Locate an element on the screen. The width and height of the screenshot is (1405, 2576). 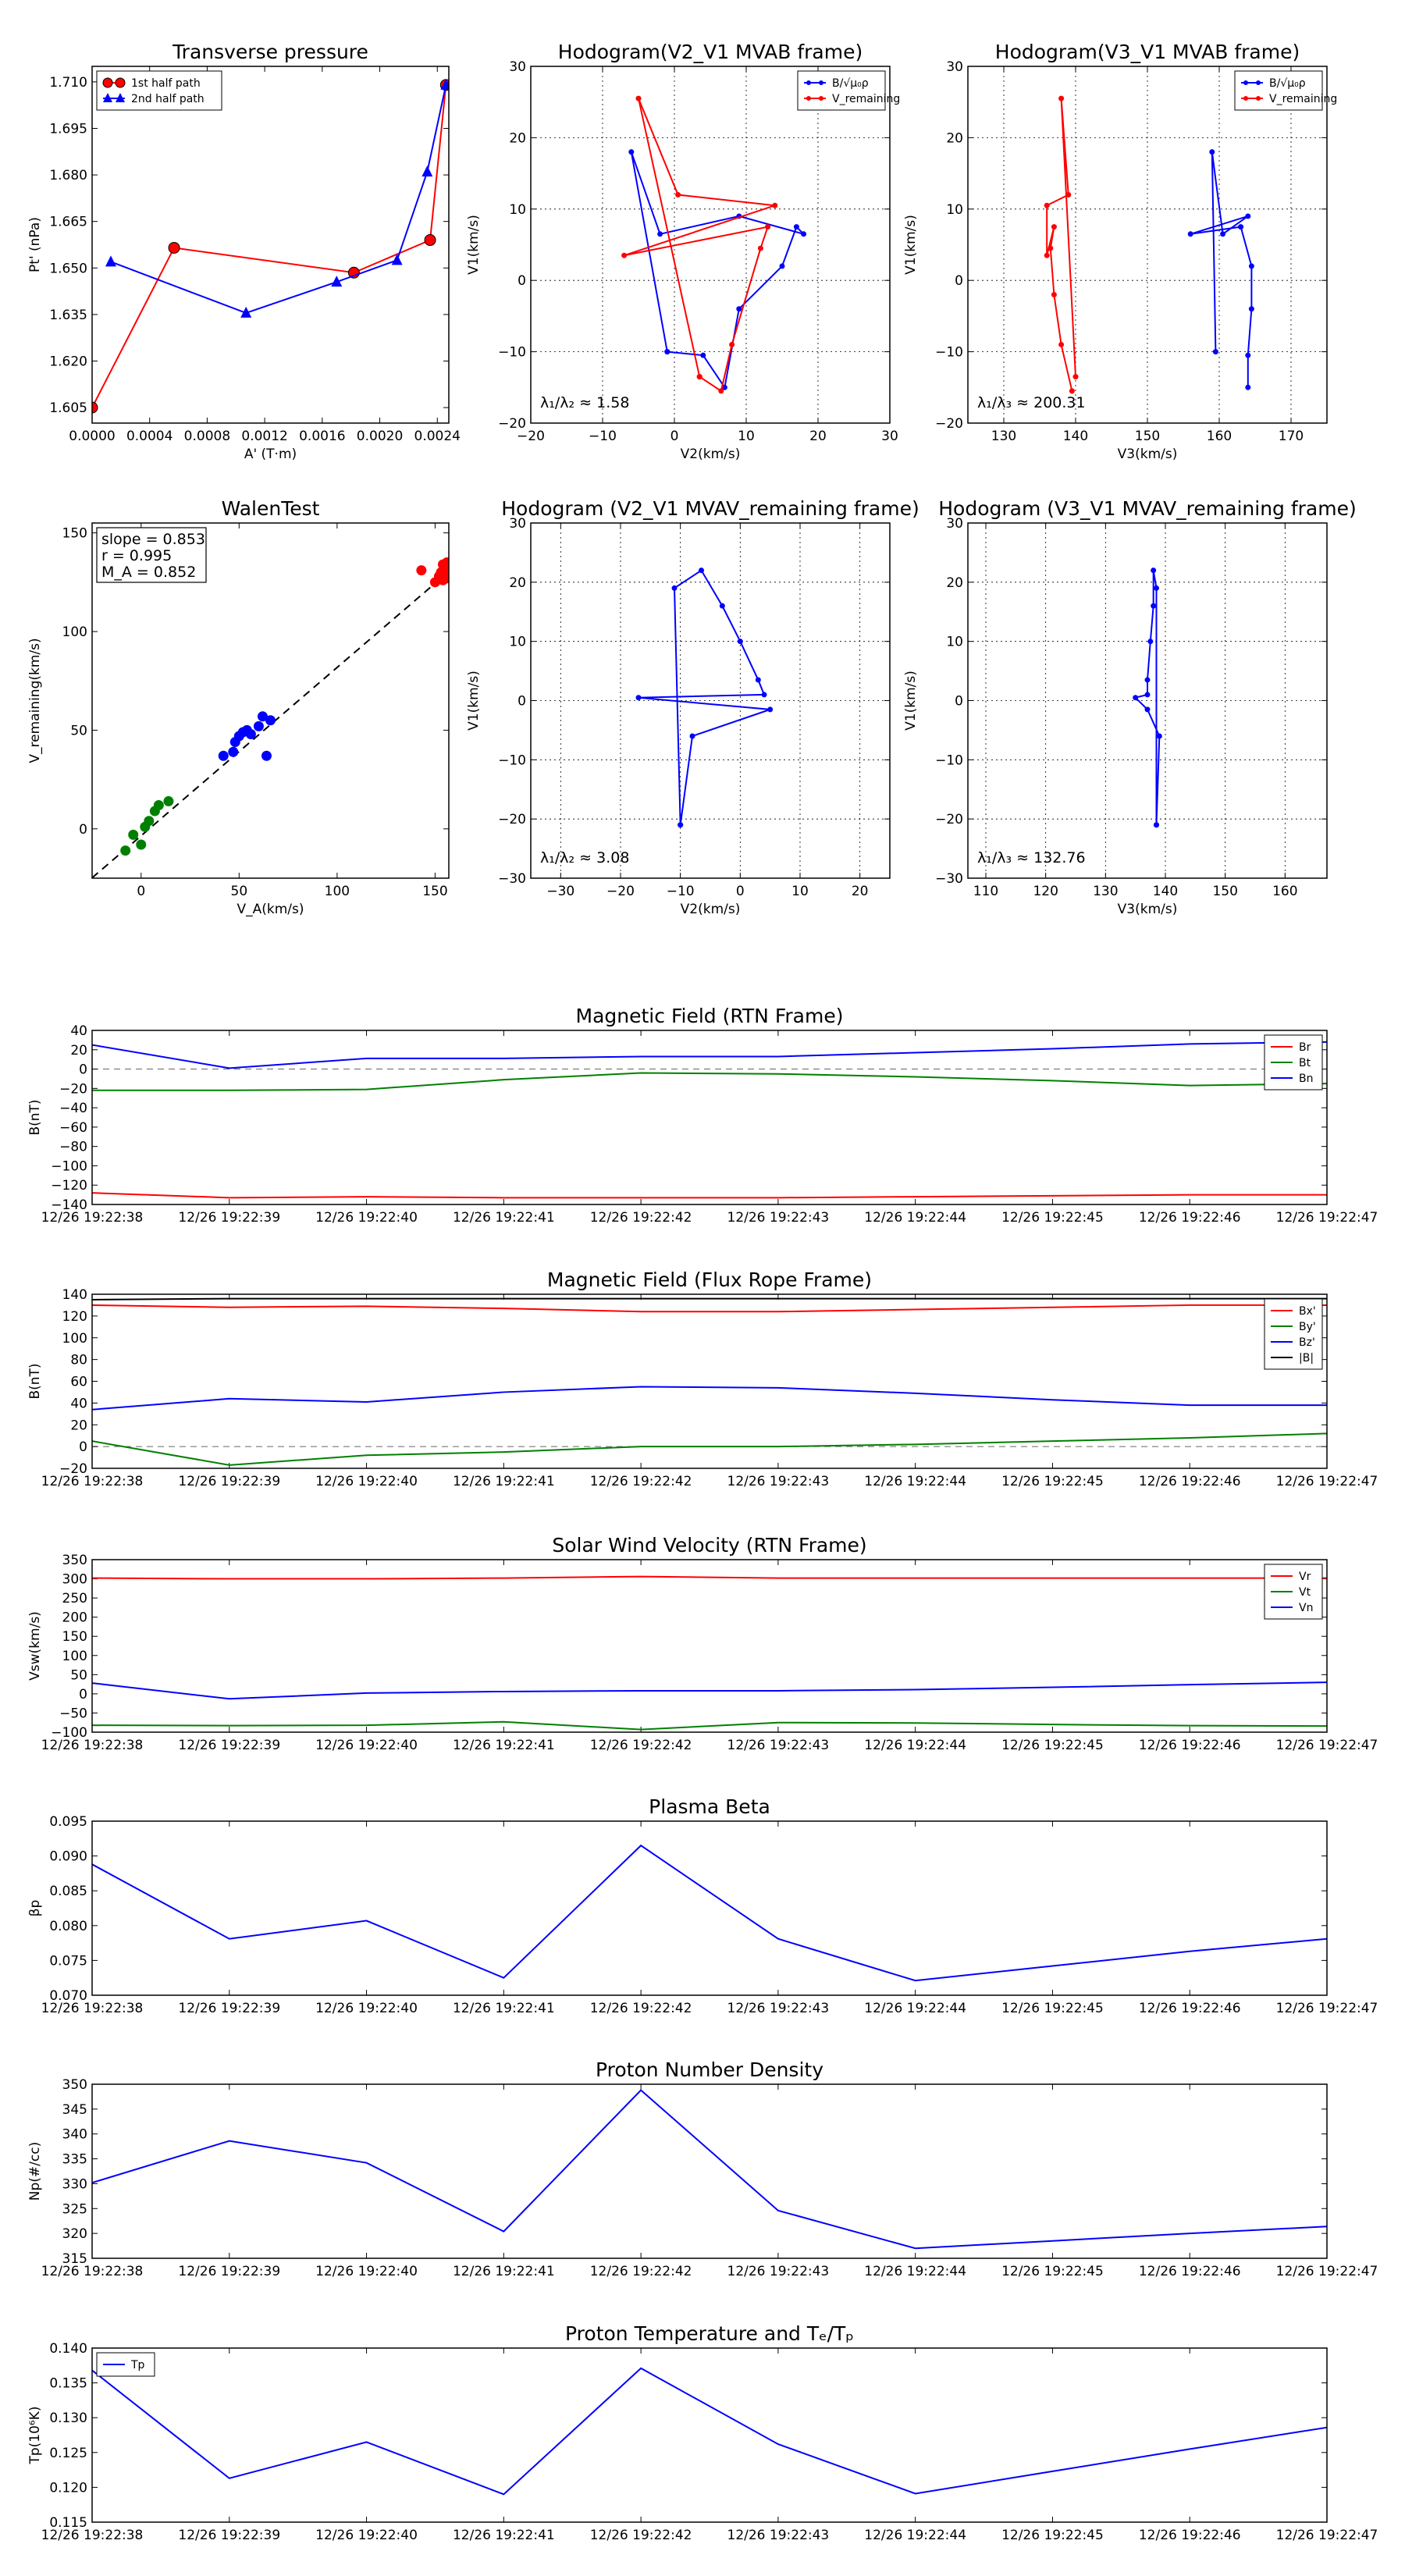
y-tick-label: 345 is located at coordinates (74, 2110).